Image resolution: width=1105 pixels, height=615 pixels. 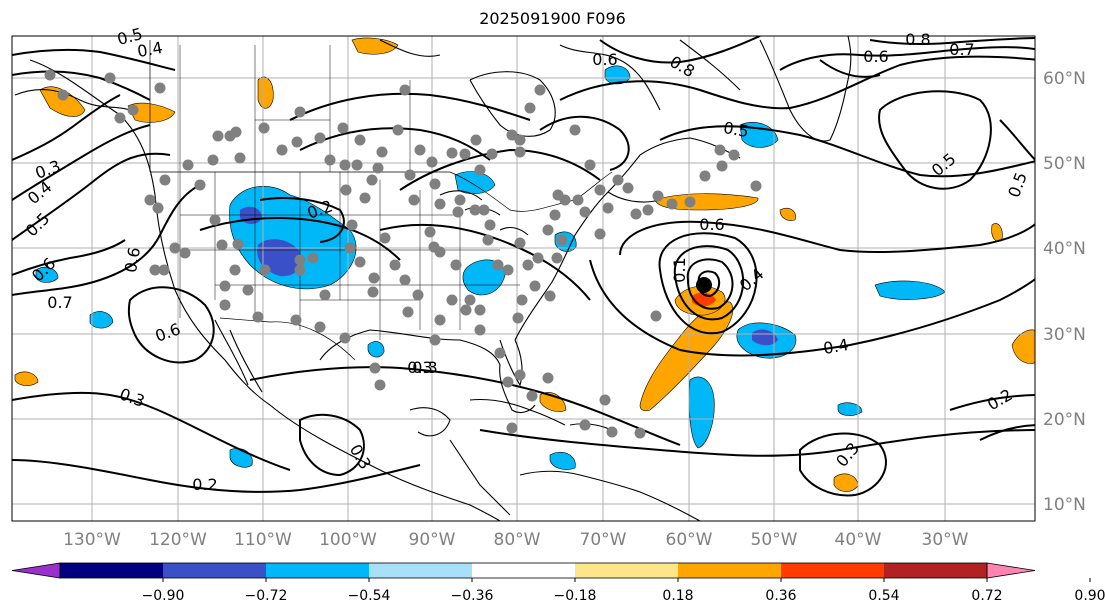 I want to click on contour-label: 0.6, so click(x=711, y=224).